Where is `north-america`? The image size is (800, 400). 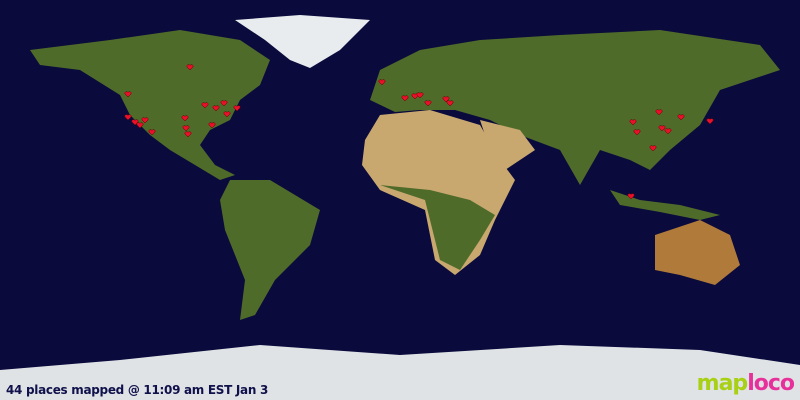
north-america is located at coordinates (150, 105).